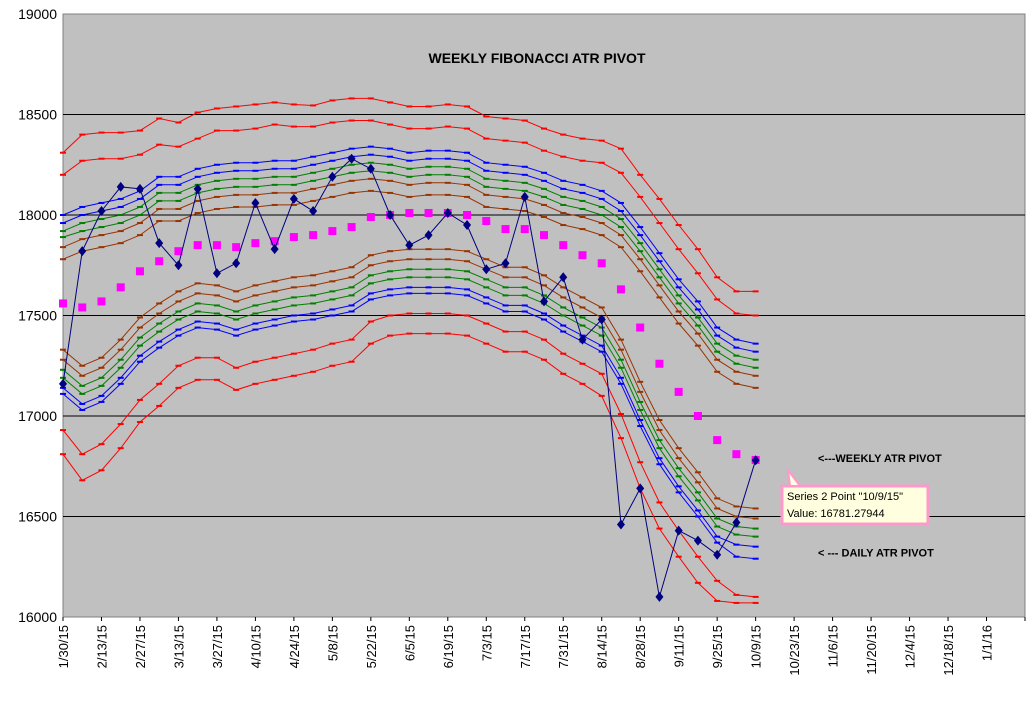  Describe the element at coordinates (833, 646) in the screenshot. I see `x-tick-label: 11/6/15` at that location.